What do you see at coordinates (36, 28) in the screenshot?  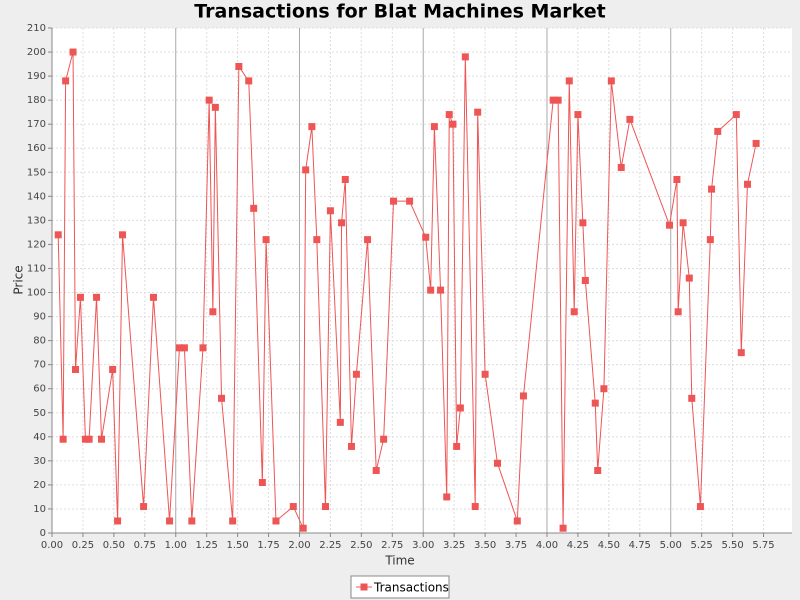 I see `y-tick-label: 210` at bounding box center [36, 28].